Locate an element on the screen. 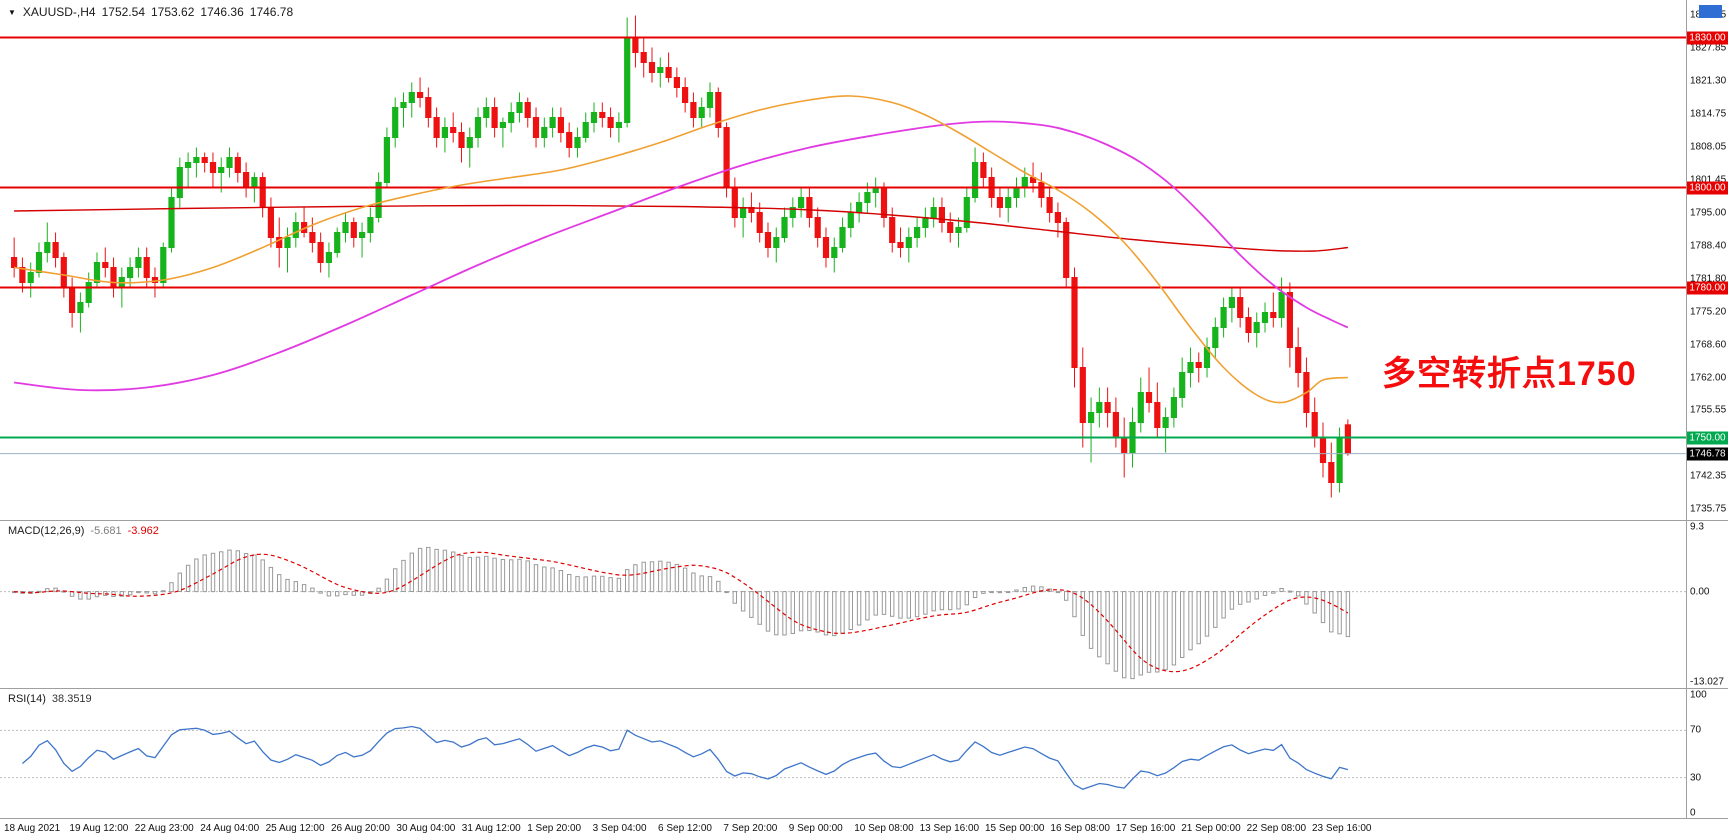 The image size is (1728, 840). price-level-badge: 1780.00 is located at coordinates (1707, 287).